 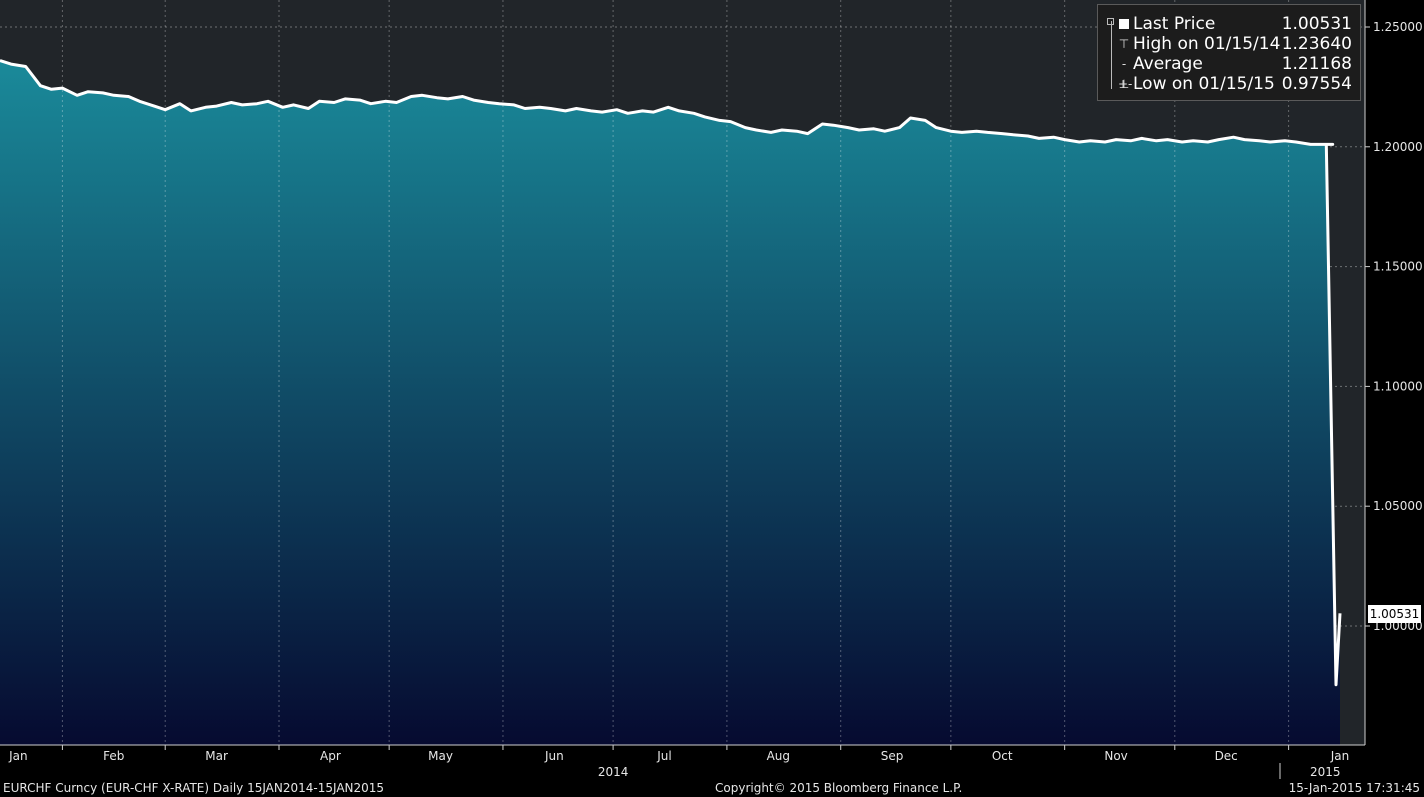 What do you see at coordinates (1229, 72) in the screenshot?
I see `legend-row-average: -+- Average 1.21168` at bounding box center [1229, 72].